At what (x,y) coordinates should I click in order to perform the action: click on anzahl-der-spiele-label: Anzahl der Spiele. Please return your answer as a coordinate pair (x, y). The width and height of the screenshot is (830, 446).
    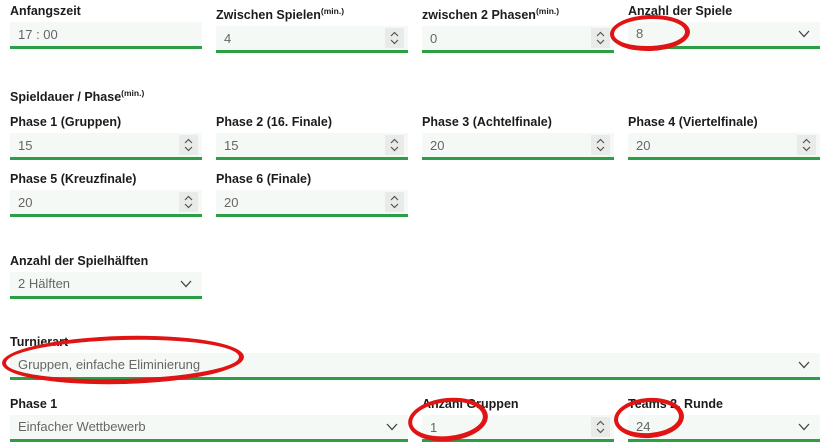
    Looking at the image, I should click on (680, 11).